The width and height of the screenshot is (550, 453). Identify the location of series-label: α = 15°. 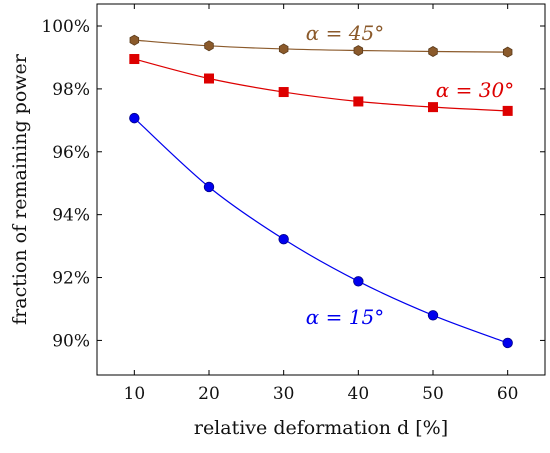
(345, 317).